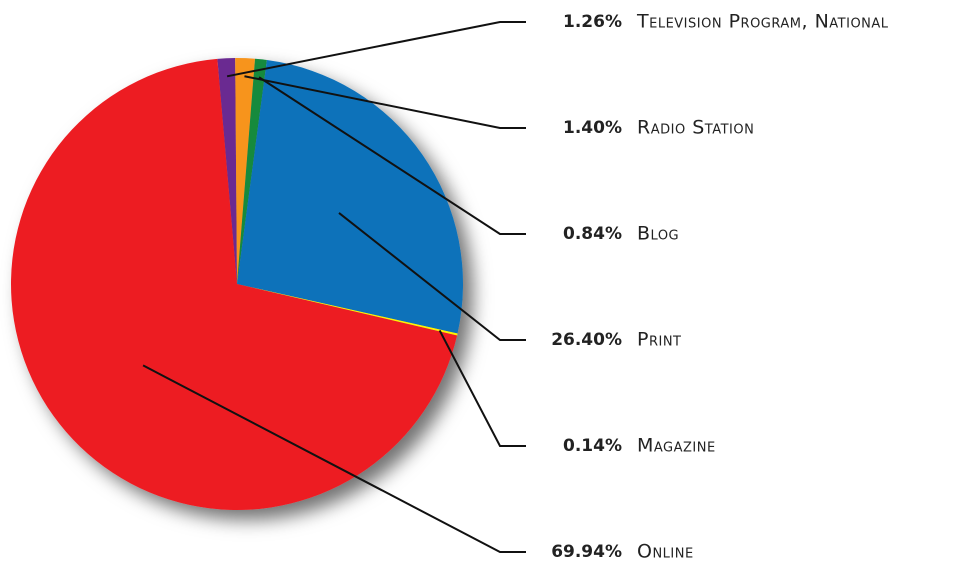 This screenshot has height=563, width=973. What do you see at coordinates (659, 340) in the screenshot?
I see `category-label: Print` at bounding box center [659, 340].